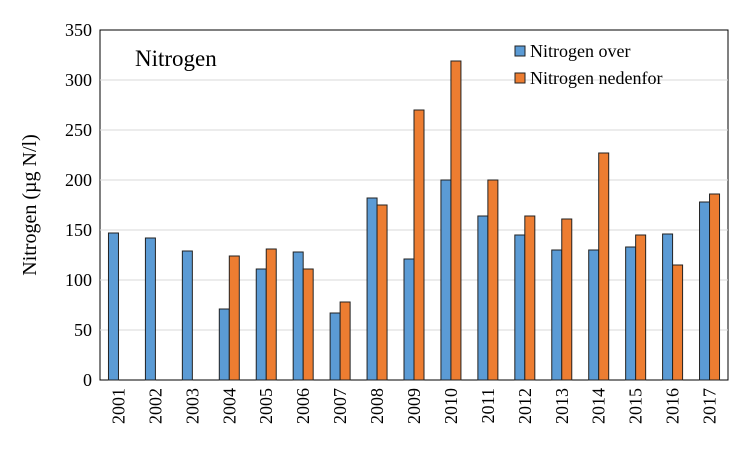 Image resolution: width=750 pixels, height=454 pixels. What do you see at coordinates (599, 406) in the screenshot?
I see `x-tick-label: 2014` at bounding box center [599, 406].